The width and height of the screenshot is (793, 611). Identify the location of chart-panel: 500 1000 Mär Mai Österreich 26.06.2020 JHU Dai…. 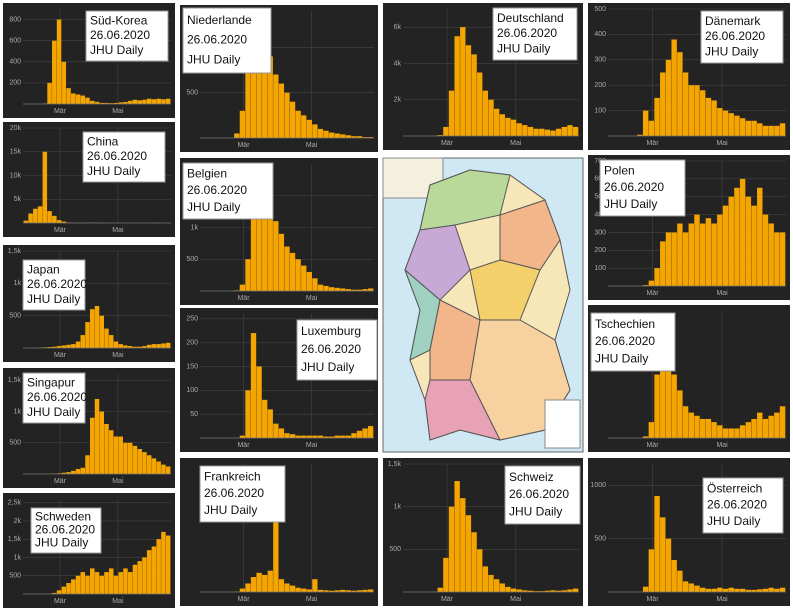
(689, 532).